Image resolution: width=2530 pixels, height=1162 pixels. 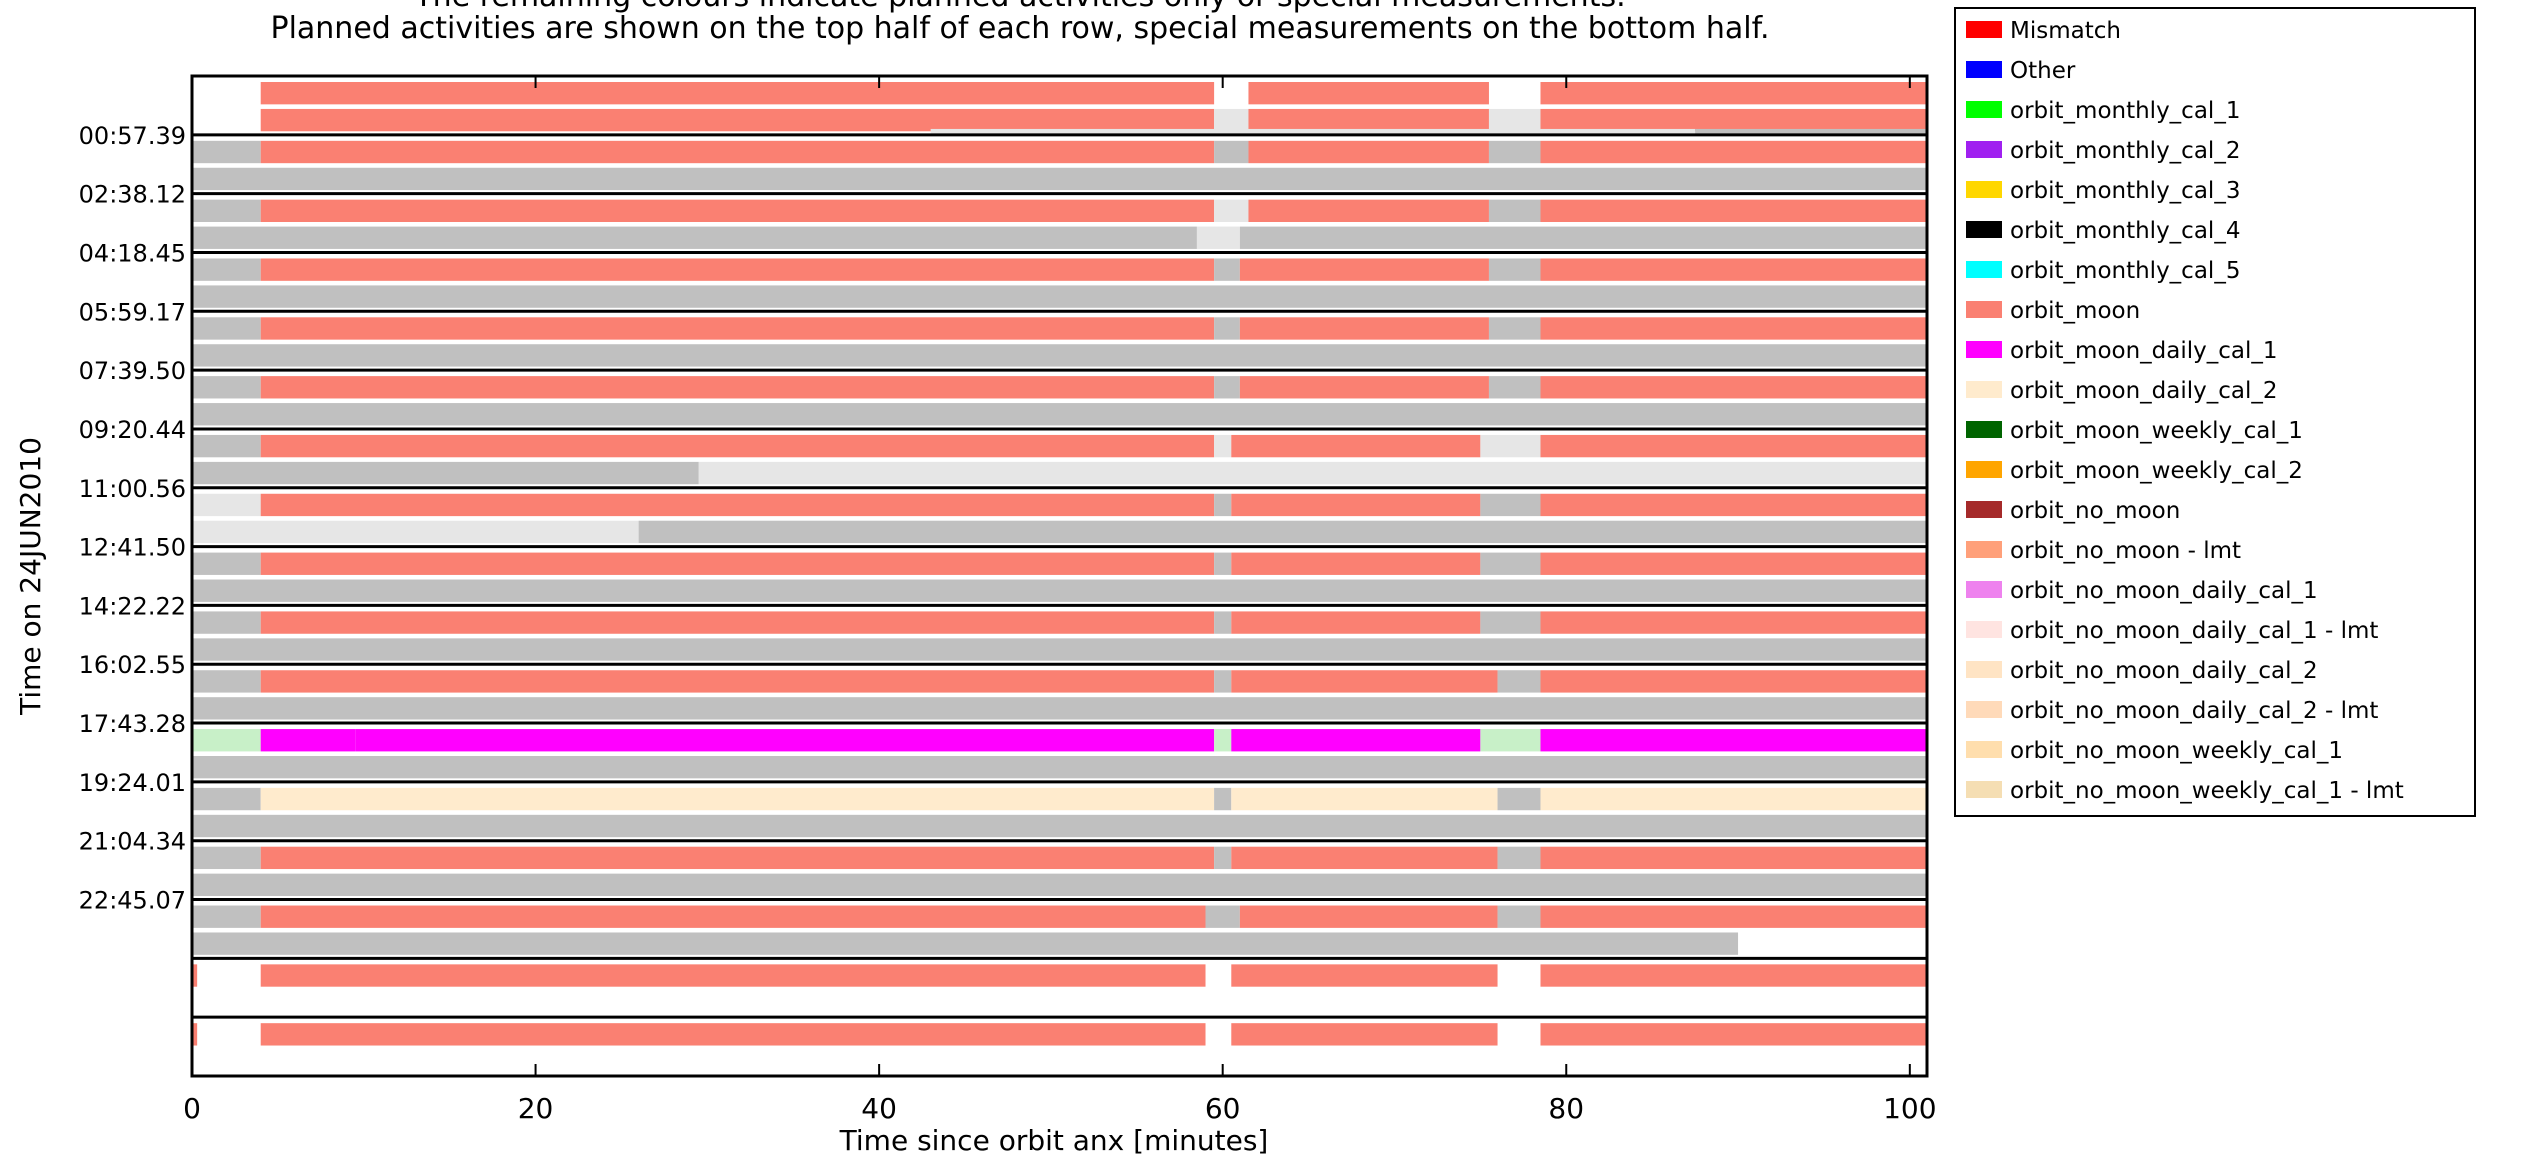 I want to click on legend-label-3: orbit_monthly_cal_2, so click(x=2125, y=151).